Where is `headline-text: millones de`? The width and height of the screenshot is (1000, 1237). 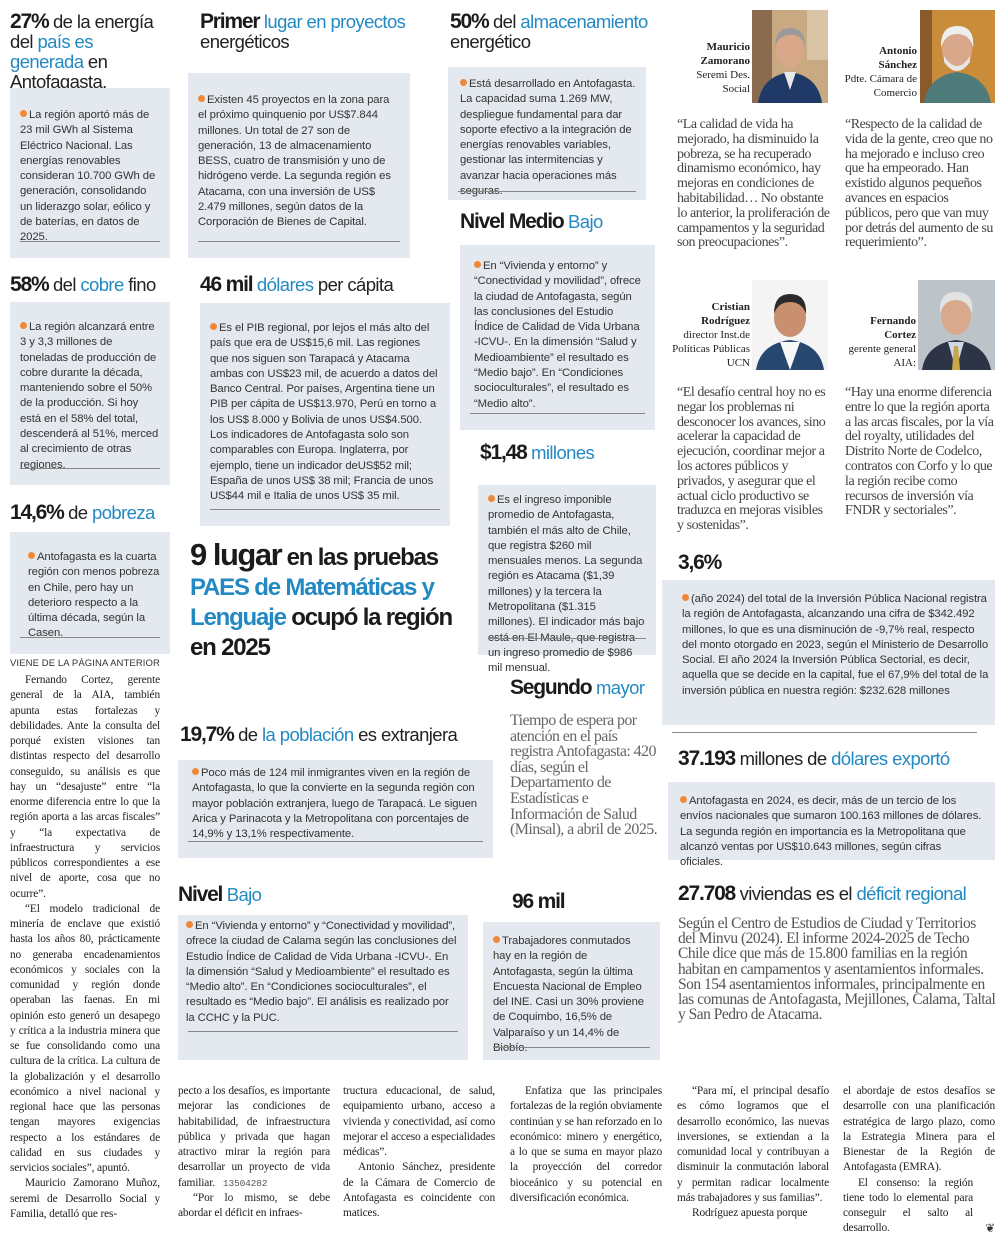 headline-text: millones de is located at coordinates (783, 758).